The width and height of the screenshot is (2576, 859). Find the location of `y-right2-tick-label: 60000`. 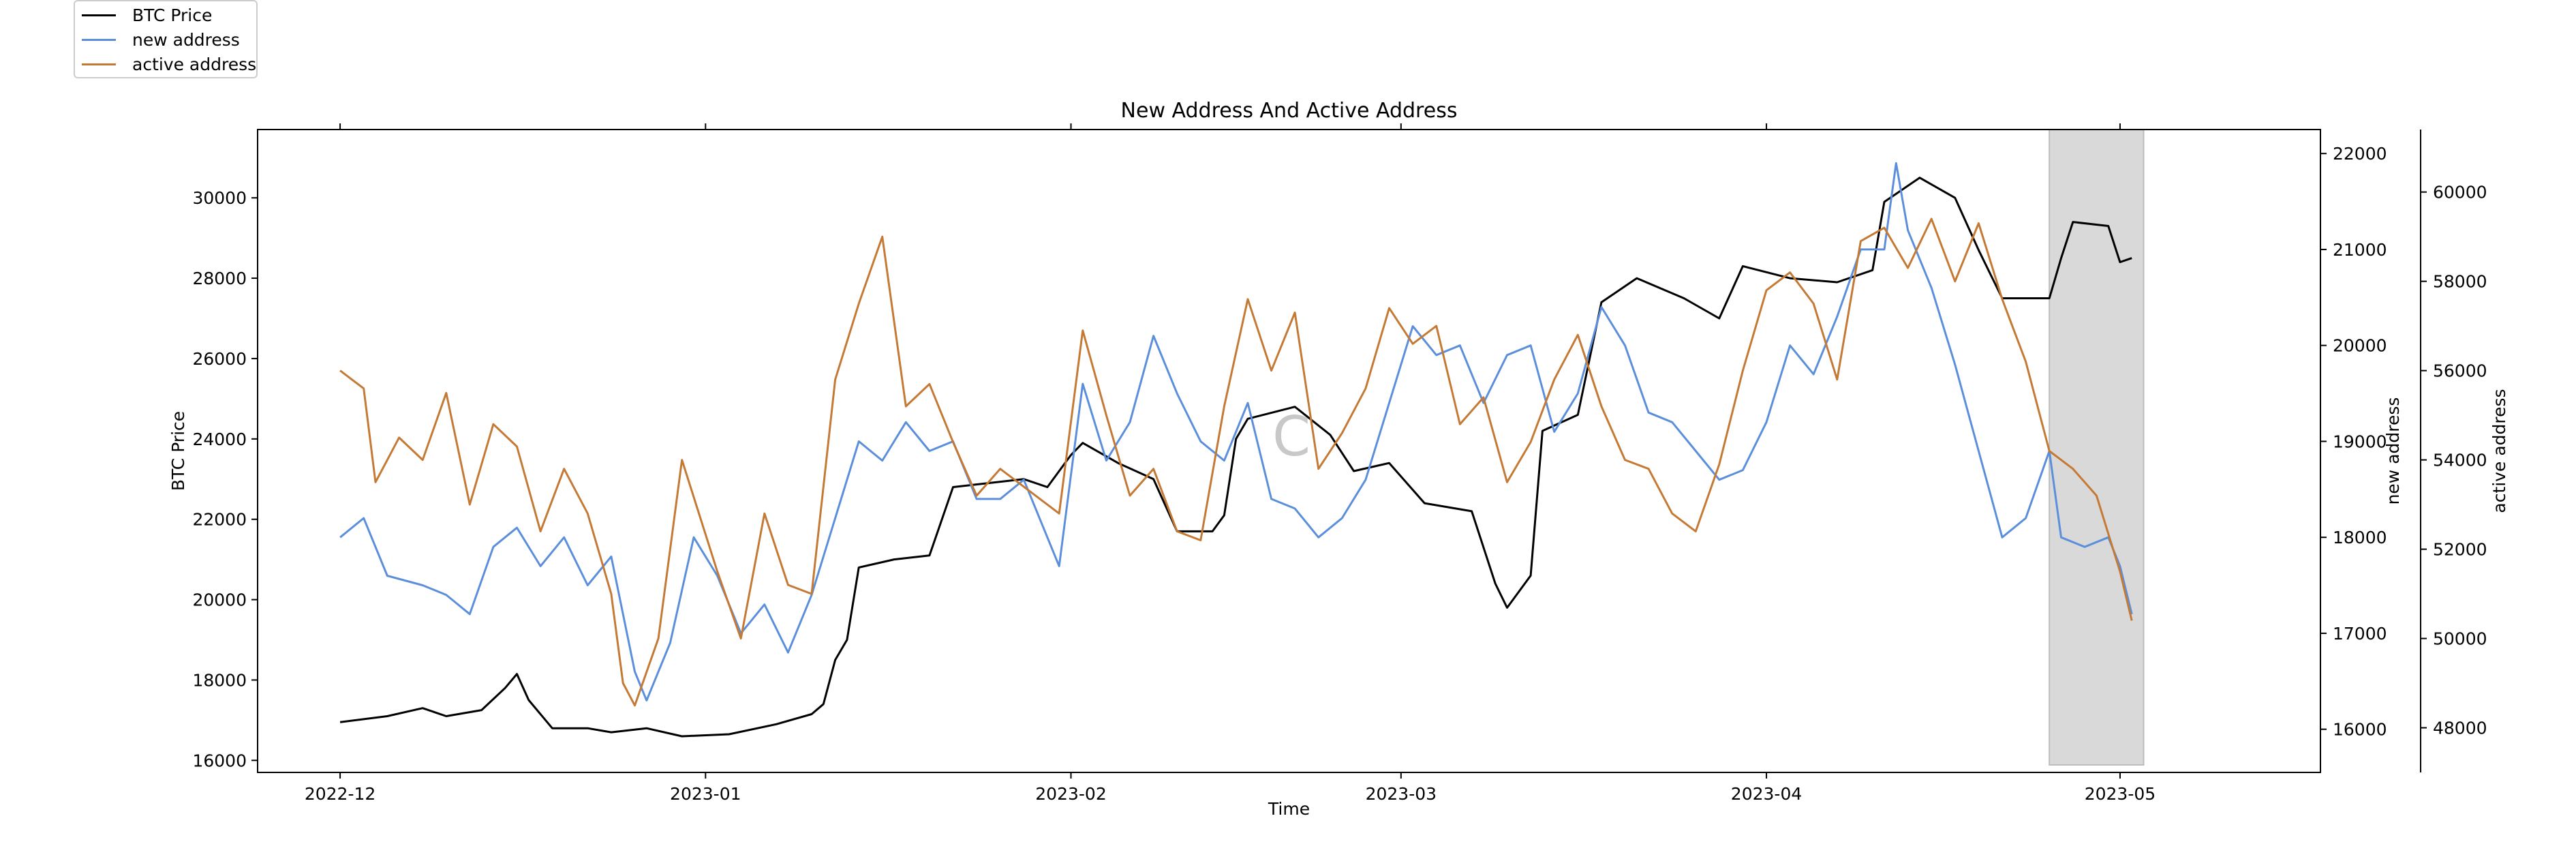

y-right2-tick-label: 60000 is located at coordinates (2460, 192).